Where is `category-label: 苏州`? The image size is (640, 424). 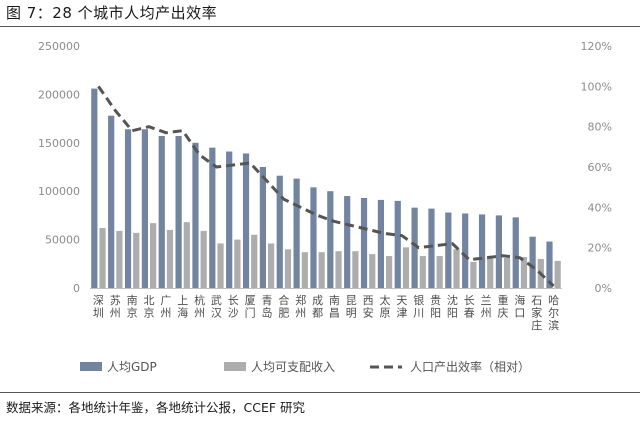 category-label: 苏州 is located at coordinates (115, 307).